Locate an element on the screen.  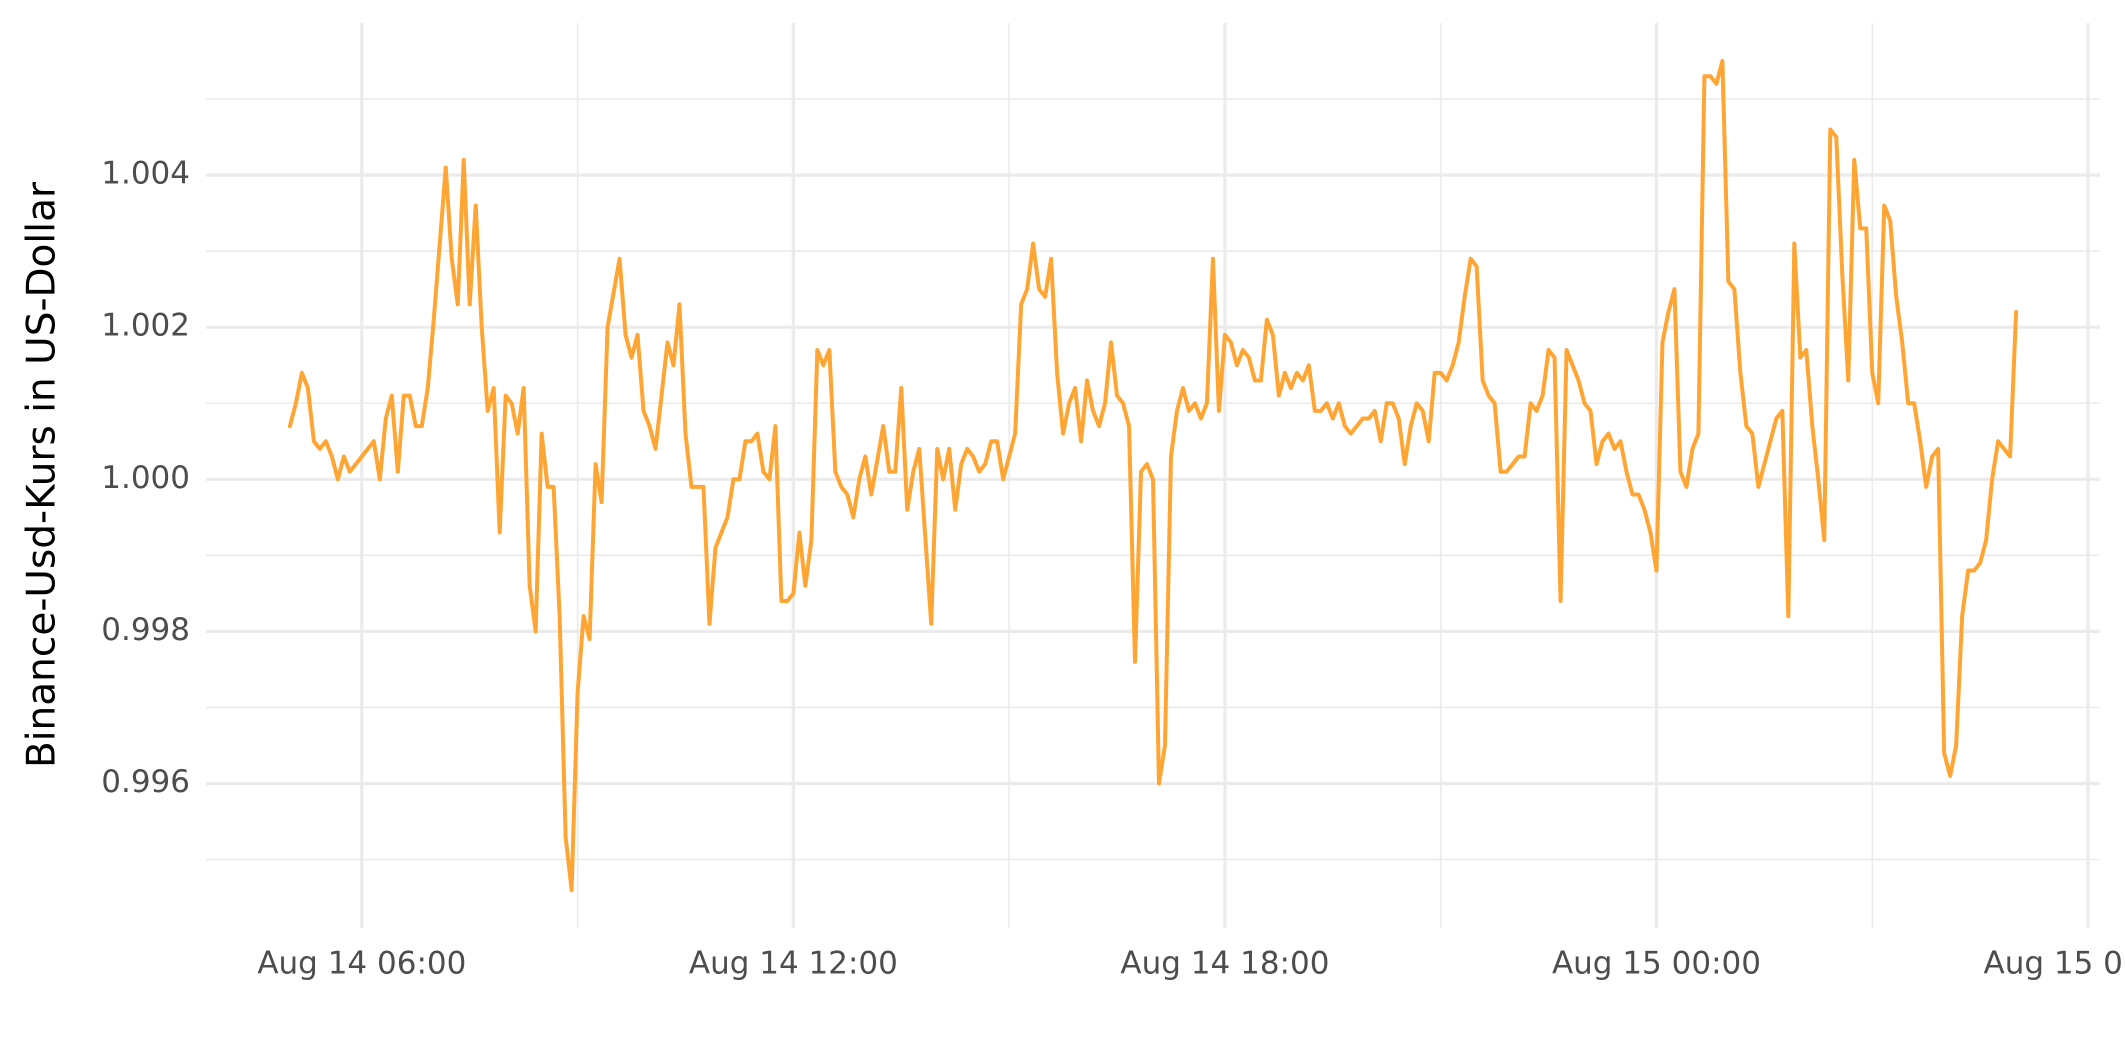
y-tick-label: 0.998 is located at coordinates (145, 630).